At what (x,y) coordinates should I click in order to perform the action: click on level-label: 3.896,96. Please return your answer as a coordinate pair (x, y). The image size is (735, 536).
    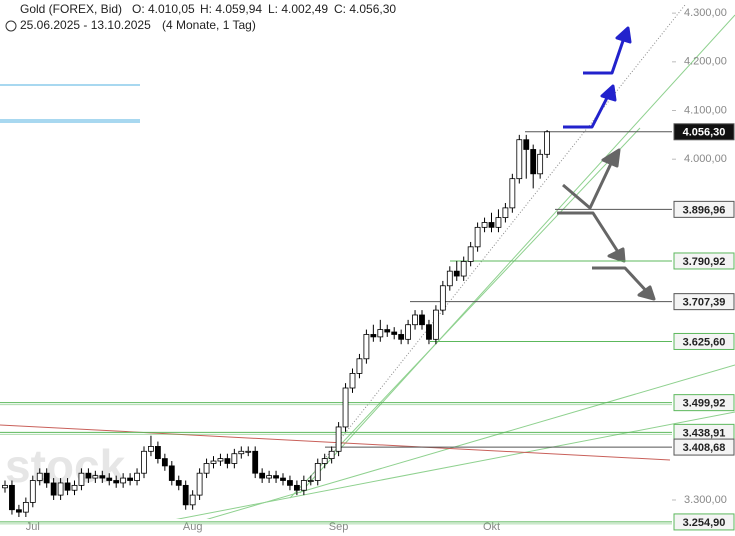
    Looking at the image, I should click on (704, 210).